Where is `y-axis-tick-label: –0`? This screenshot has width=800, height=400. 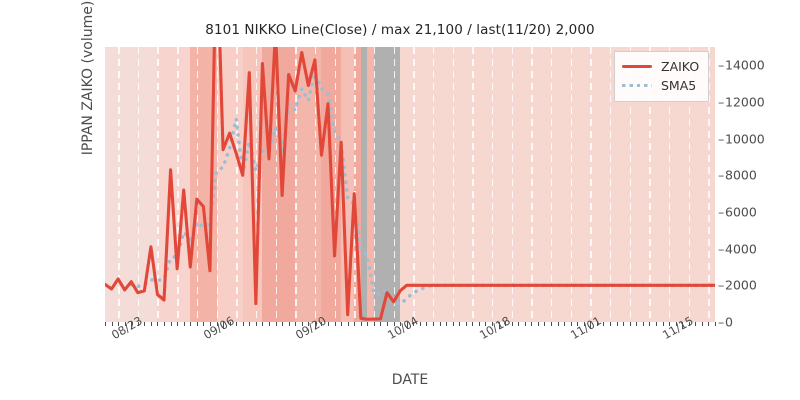
y-axis-tick-label: –0 is located at coordinates (725, 322).